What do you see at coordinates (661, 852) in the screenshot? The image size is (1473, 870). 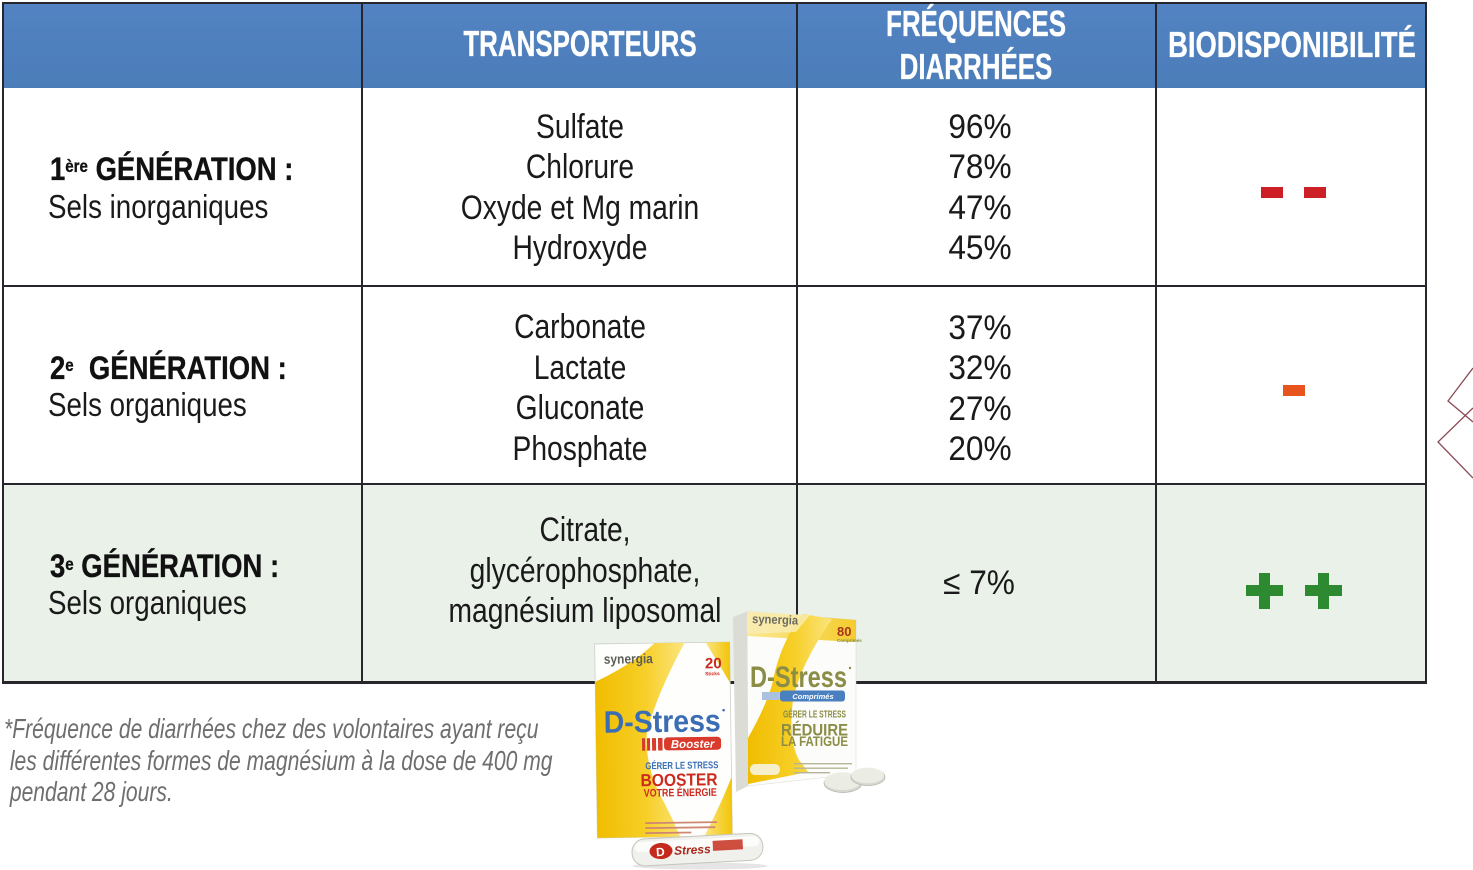 I see `svg-text: D` at bounding box center [661, 852].